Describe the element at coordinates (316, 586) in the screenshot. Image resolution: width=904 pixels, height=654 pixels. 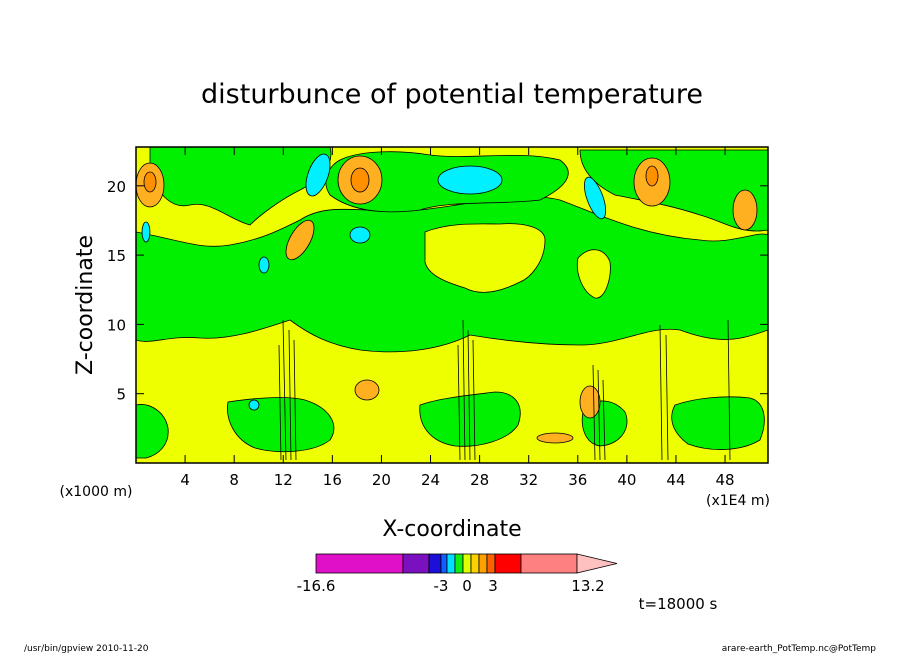
I see `colorbar-label: -16.6` at that location.